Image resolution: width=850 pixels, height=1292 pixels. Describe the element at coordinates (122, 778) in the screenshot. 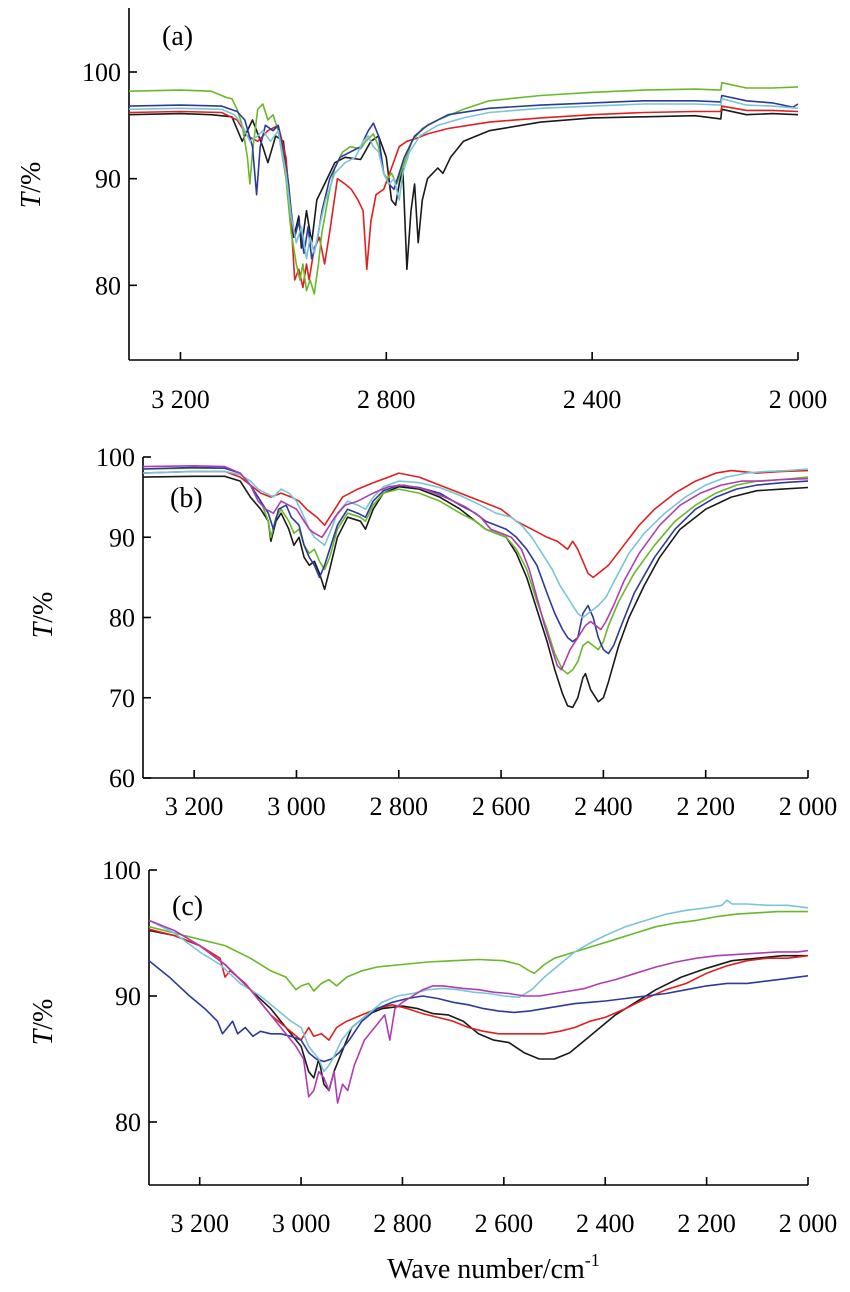

I see `y-tick-label: 60` at that location.